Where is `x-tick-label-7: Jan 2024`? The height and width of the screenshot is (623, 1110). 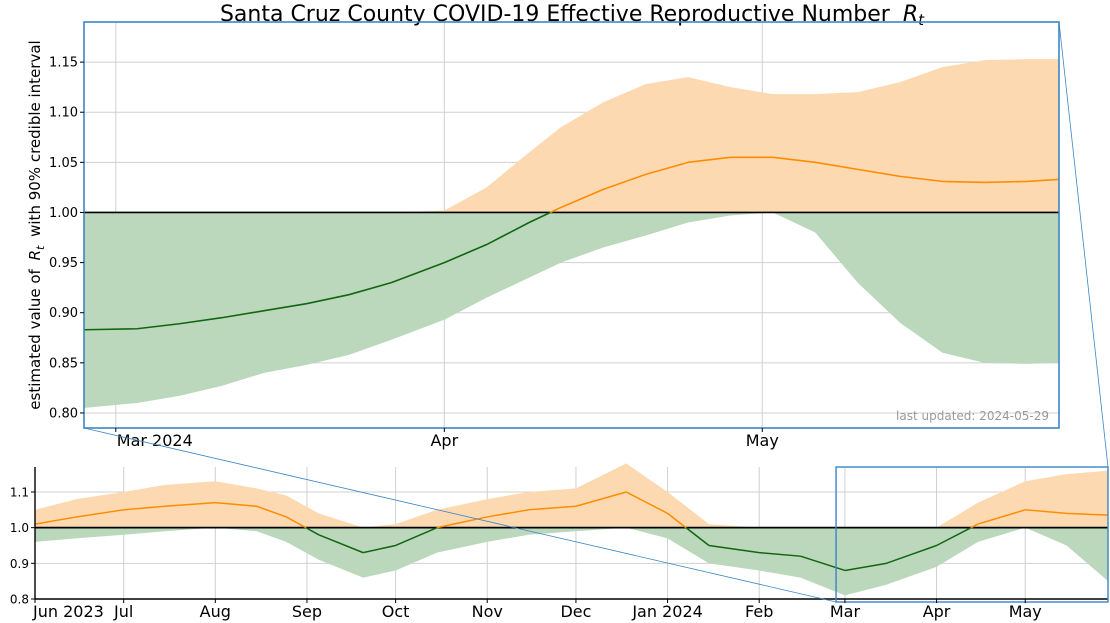
x-tick-label-7: Jan 2024 is located at coordinates (666, 611).